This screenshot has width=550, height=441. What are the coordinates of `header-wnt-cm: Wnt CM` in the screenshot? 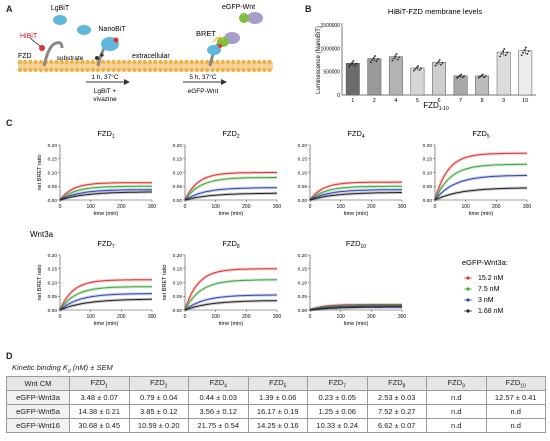 It's located at (38, 383).